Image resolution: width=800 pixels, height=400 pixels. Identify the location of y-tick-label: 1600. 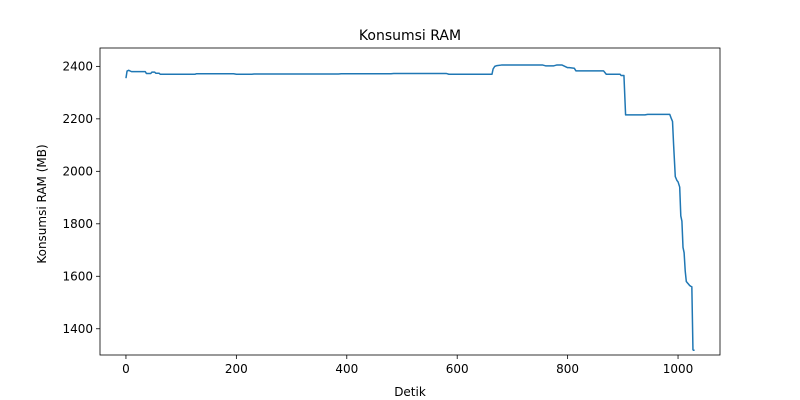
(77, 276).